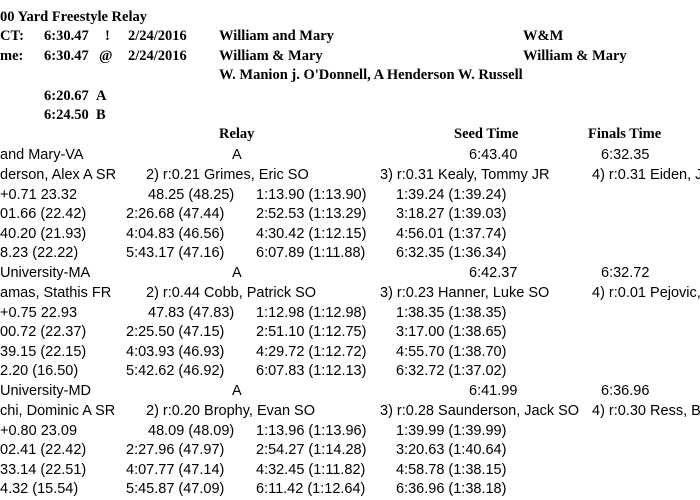  I want to click on split: +0.80 23.09, so click(39, 431).